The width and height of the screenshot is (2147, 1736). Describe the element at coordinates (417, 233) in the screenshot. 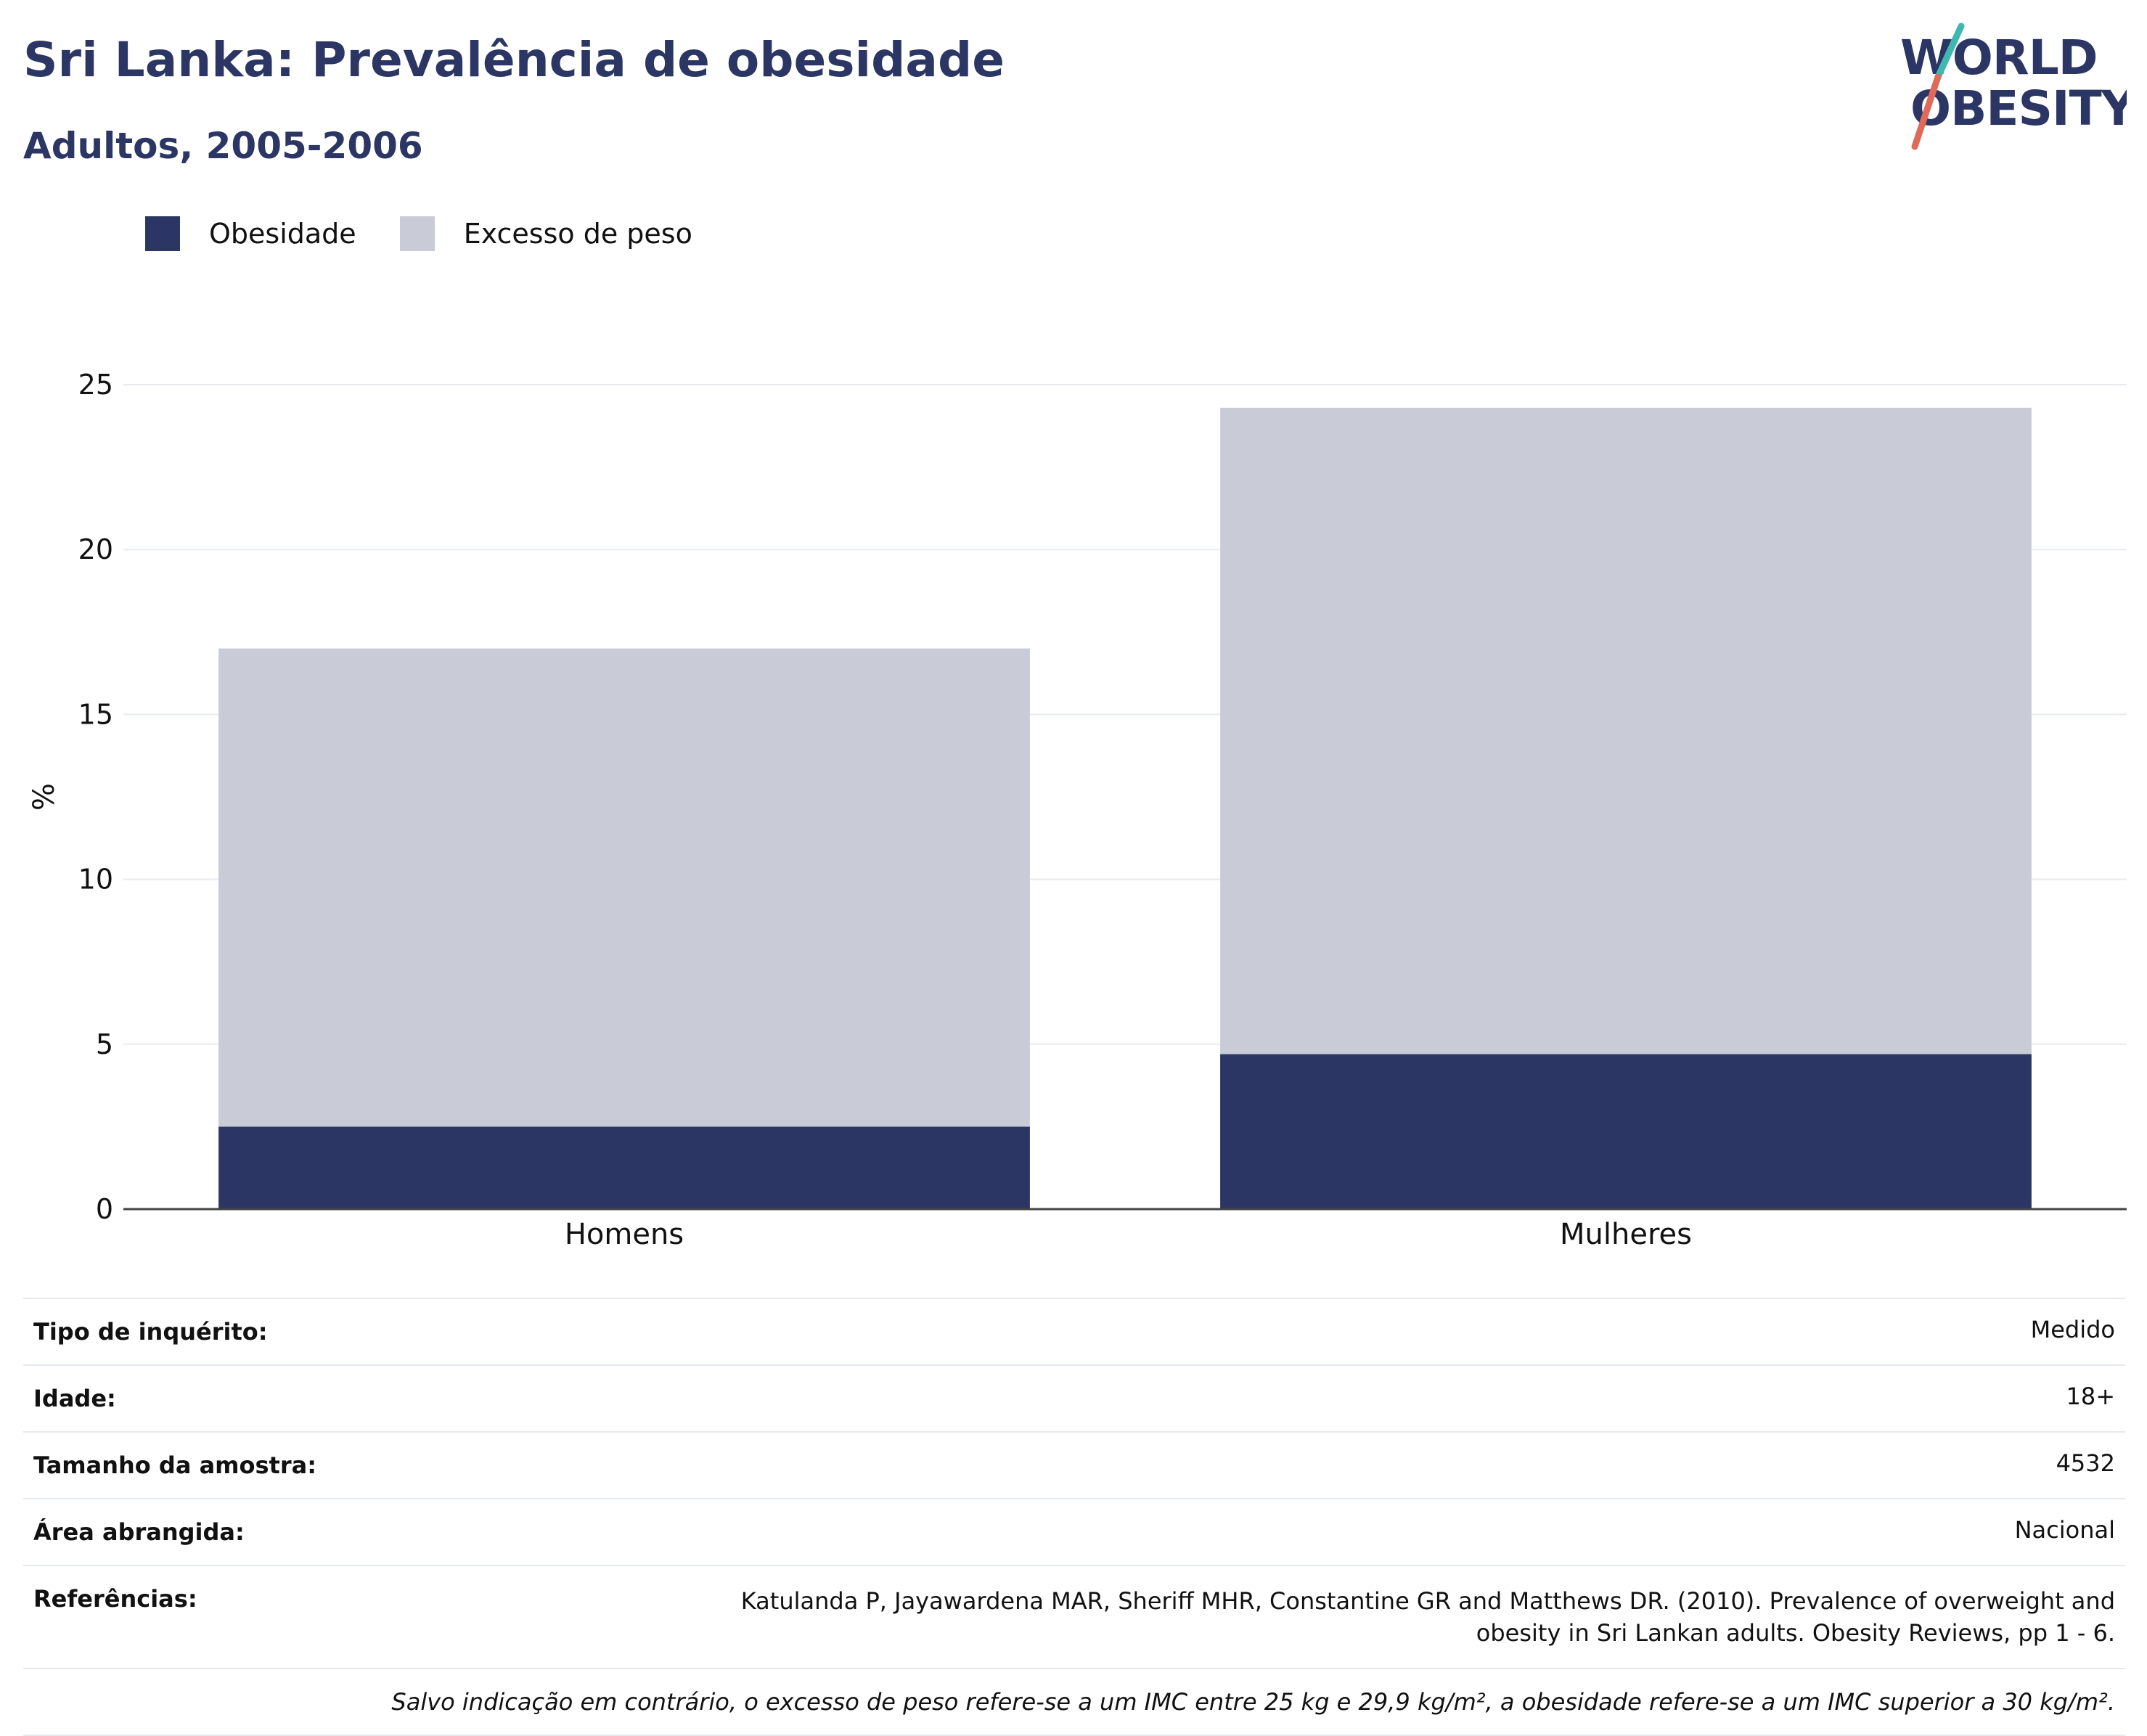

I see `legend-swatch-overweight` at that location.